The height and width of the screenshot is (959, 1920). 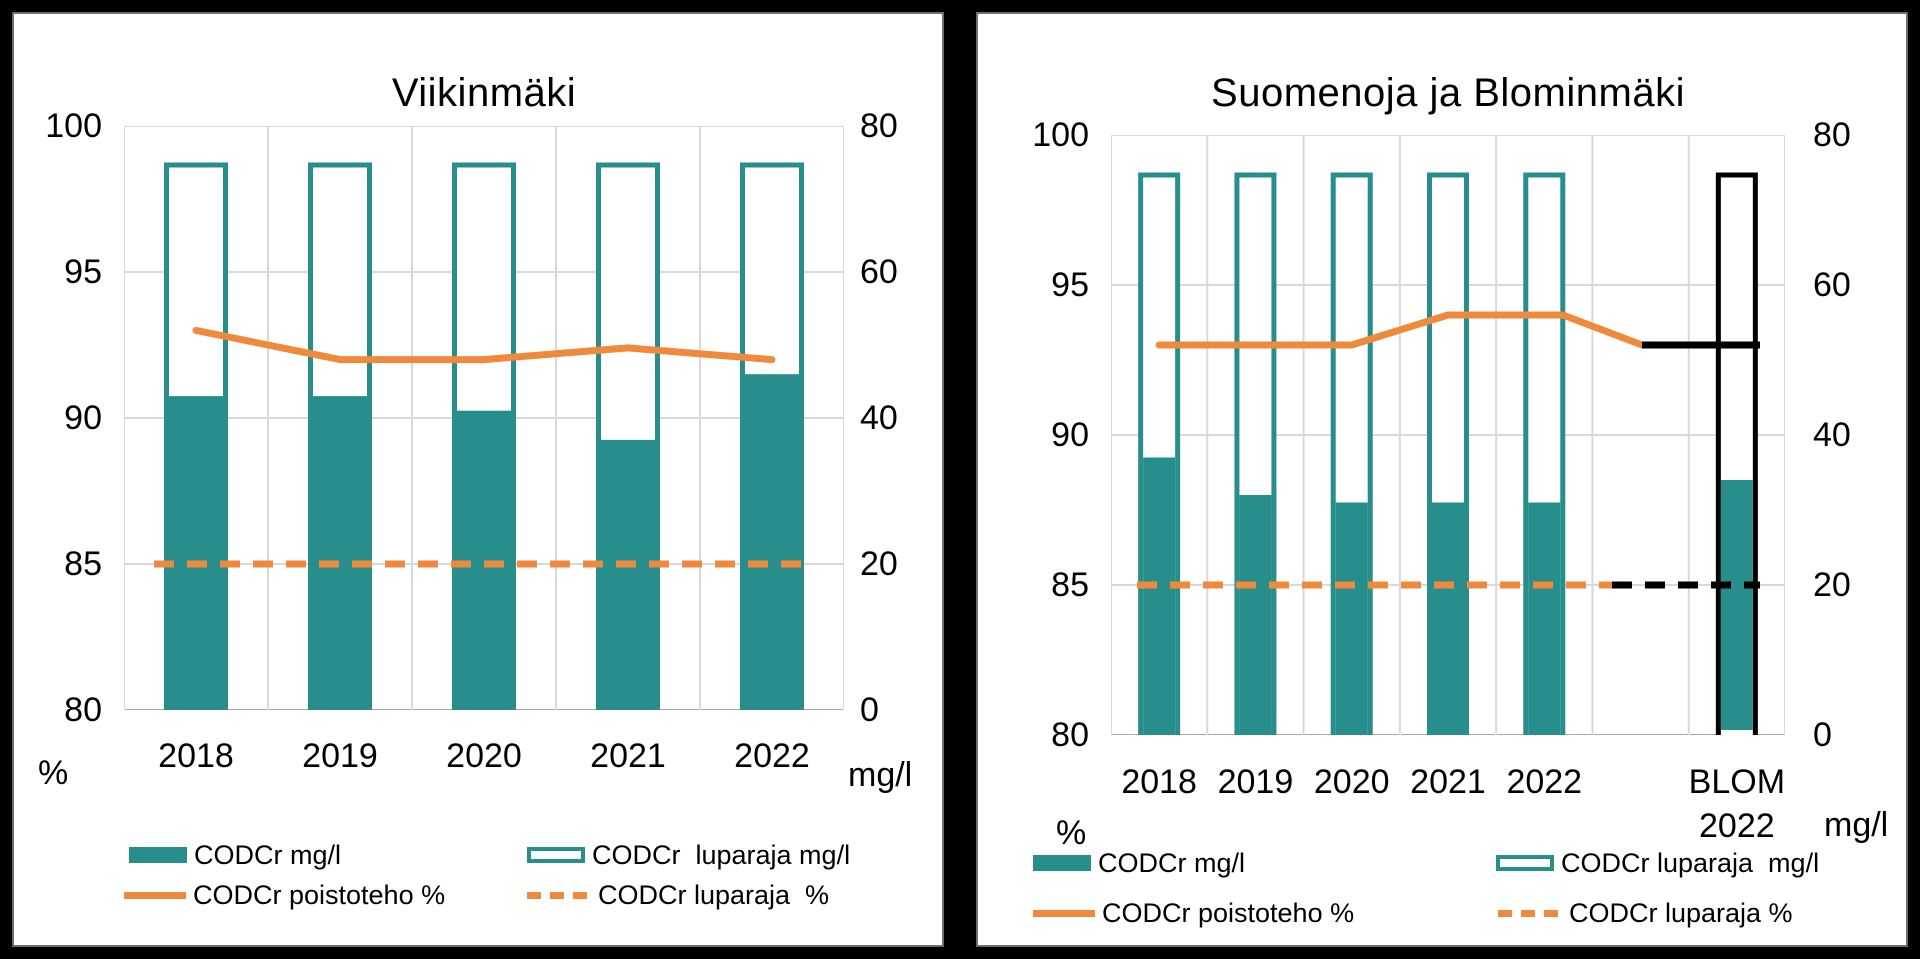 I want to click on bar-codcr-blom, so click(x=1736, y=605).